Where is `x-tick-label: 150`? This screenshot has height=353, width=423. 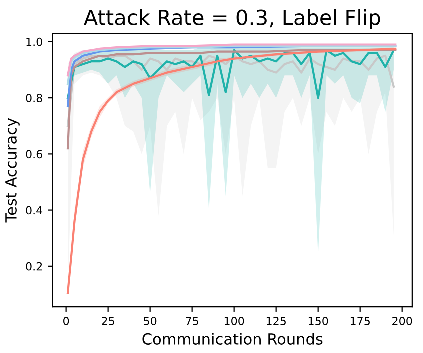
x-tick-label: 150 is located at coordinates (318, 321).